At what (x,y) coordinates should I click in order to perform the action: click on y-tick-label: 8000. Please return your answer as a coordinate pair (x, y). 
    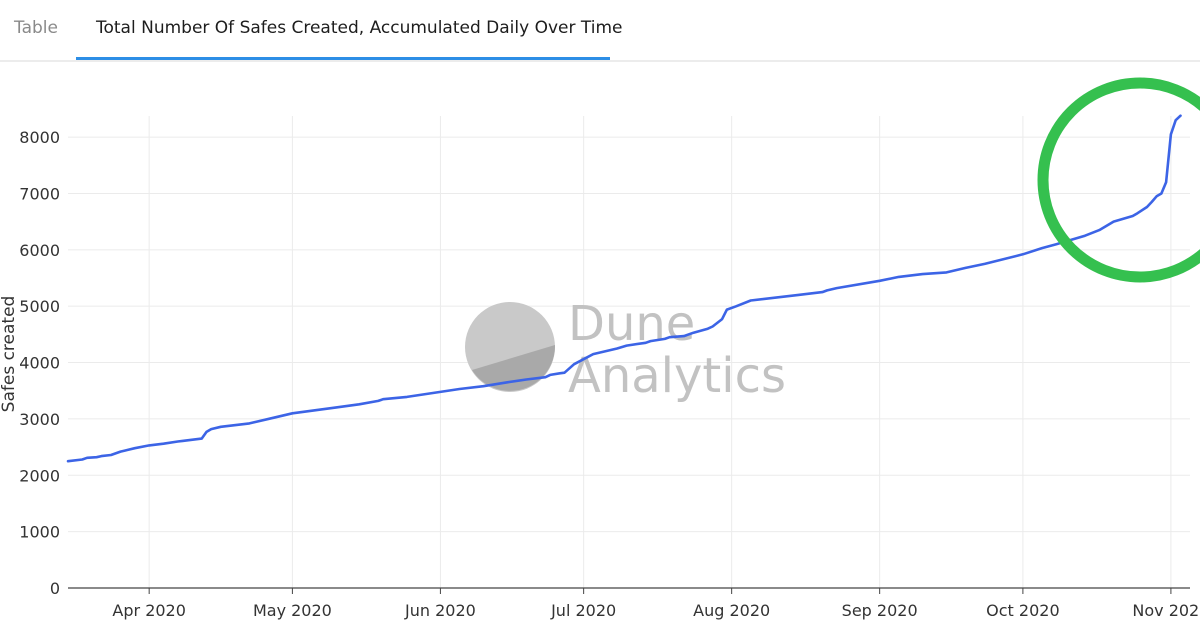
    Looking at the image, I should click on (39, 137).